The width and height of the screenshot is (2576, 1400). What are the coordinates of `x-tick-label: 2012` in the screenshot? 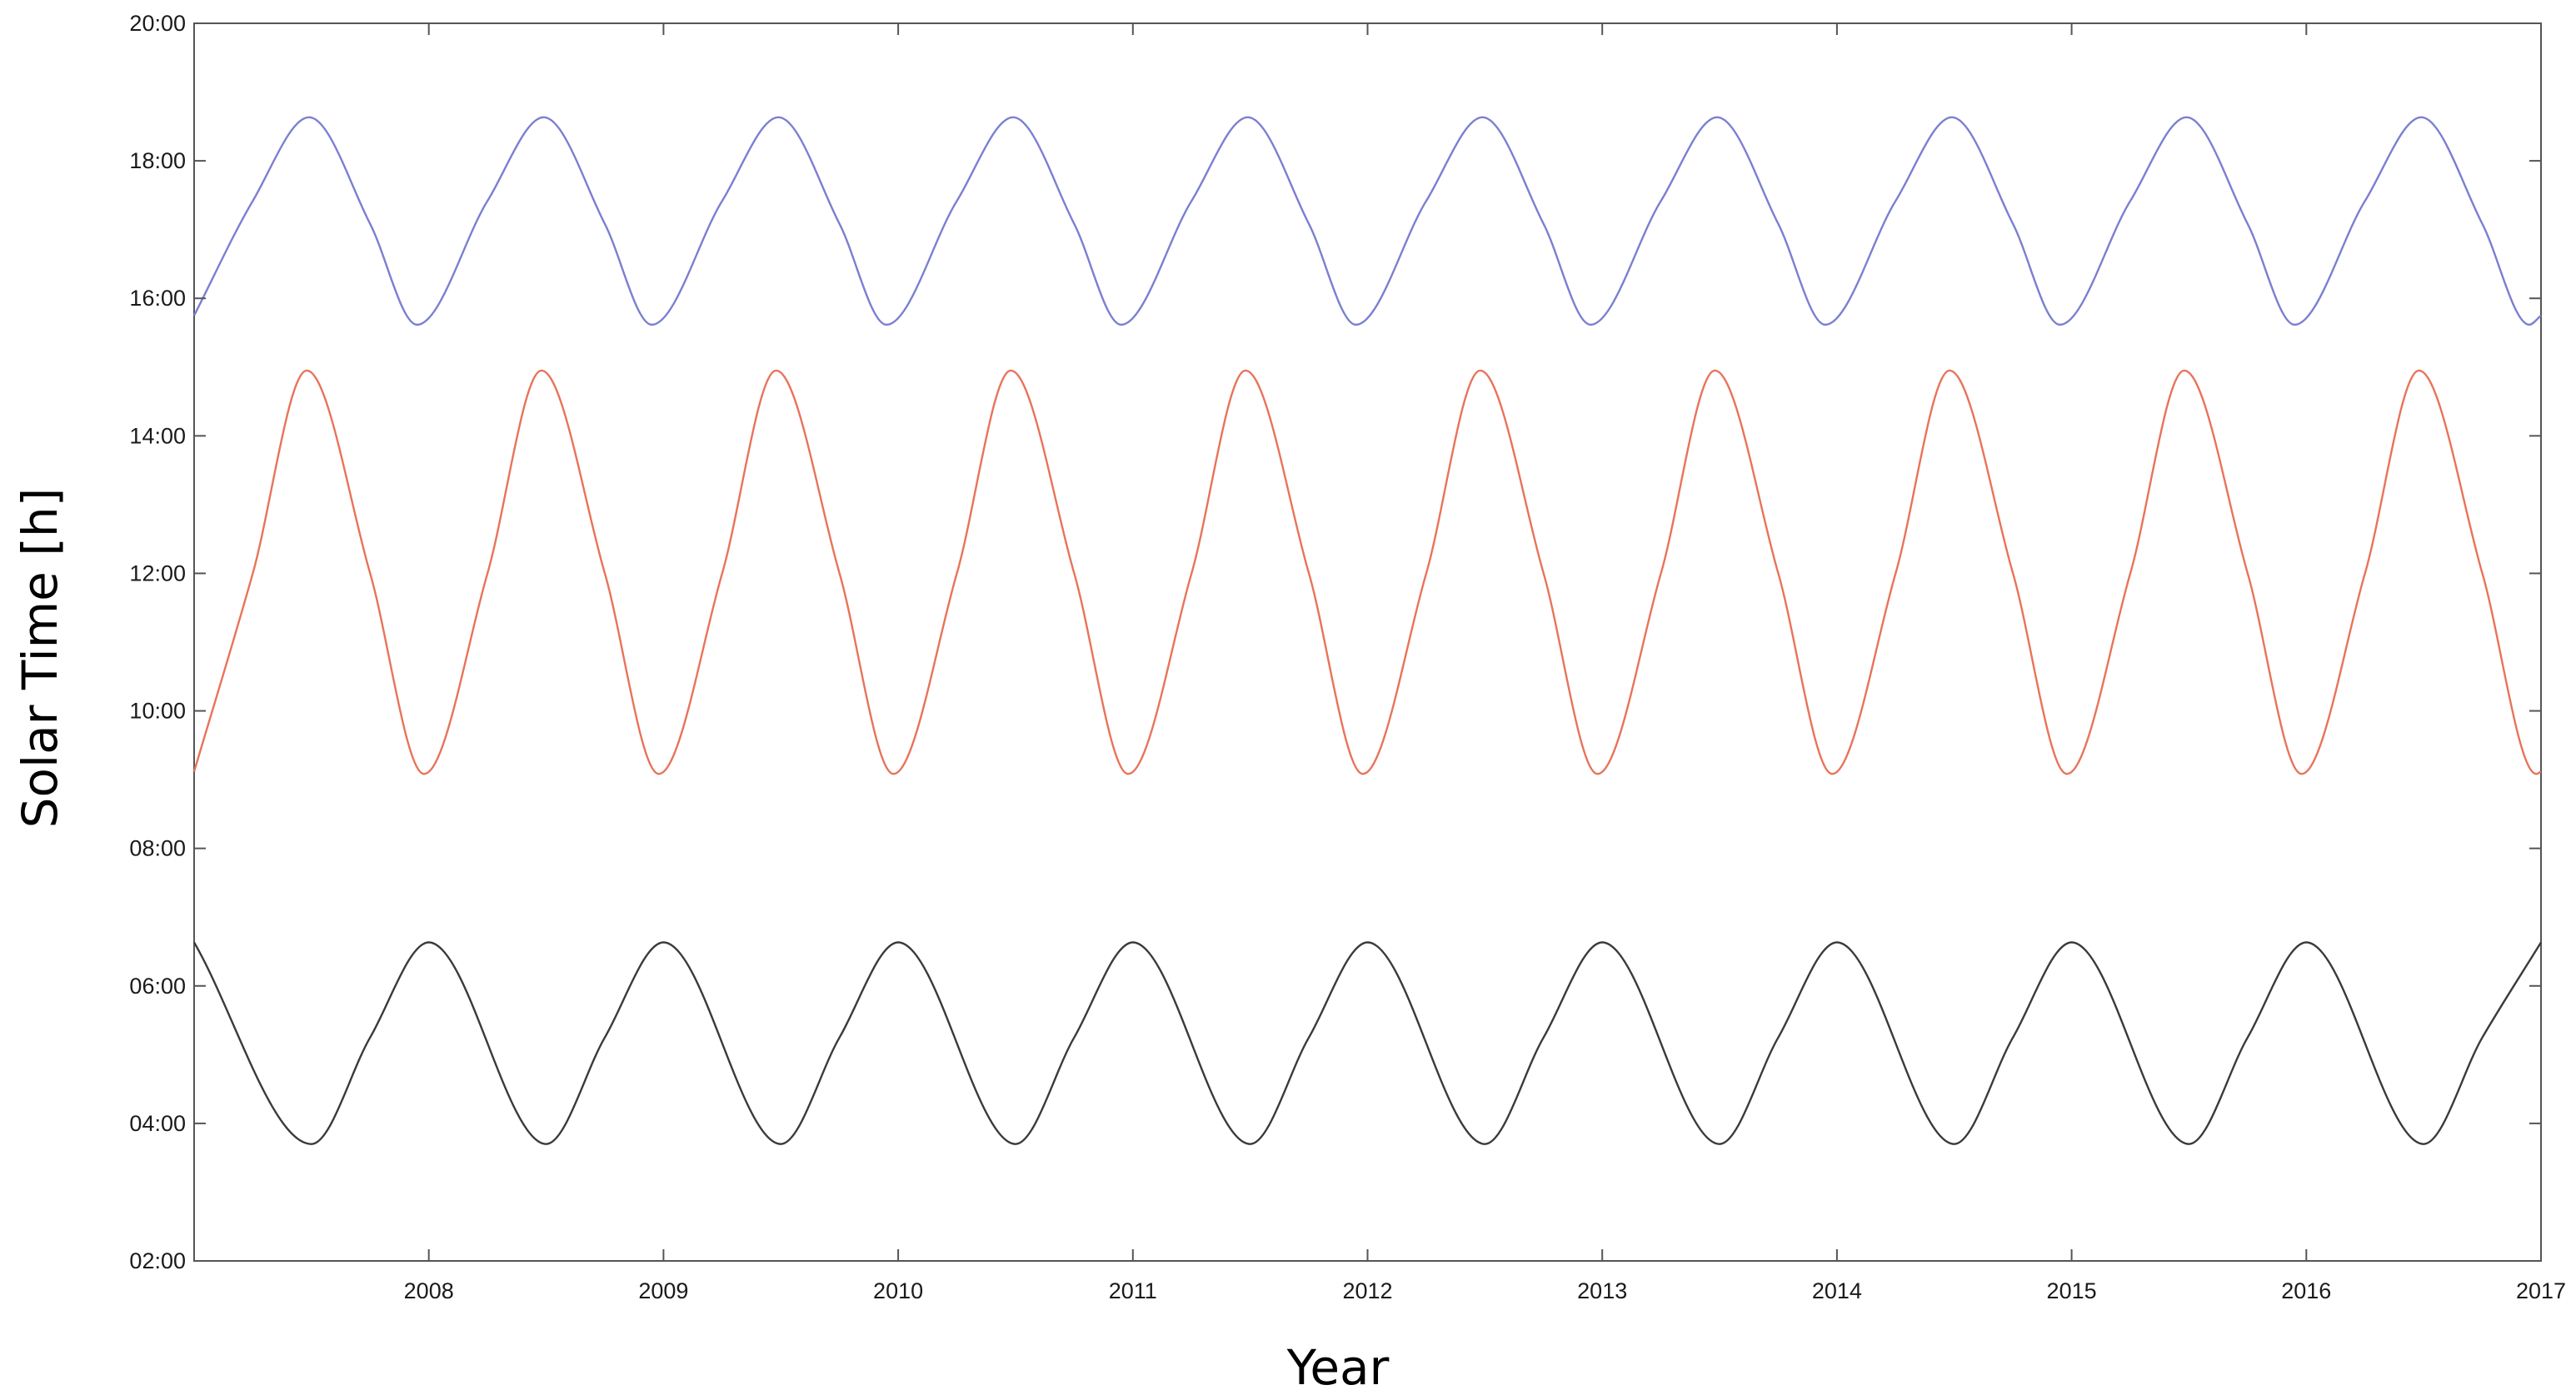 It's located at (1367, 1290).